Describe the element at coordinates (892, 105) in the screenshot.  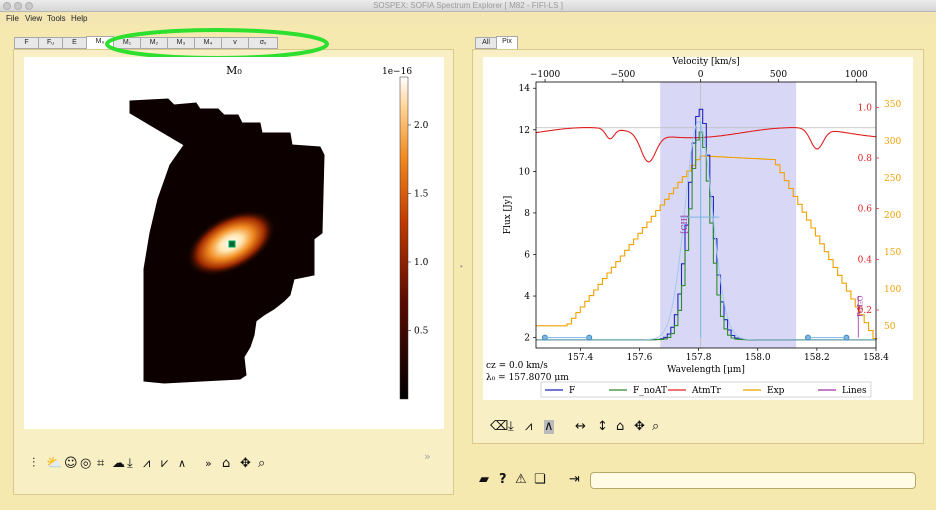
I see `exp-tick-label: 350` at that location.